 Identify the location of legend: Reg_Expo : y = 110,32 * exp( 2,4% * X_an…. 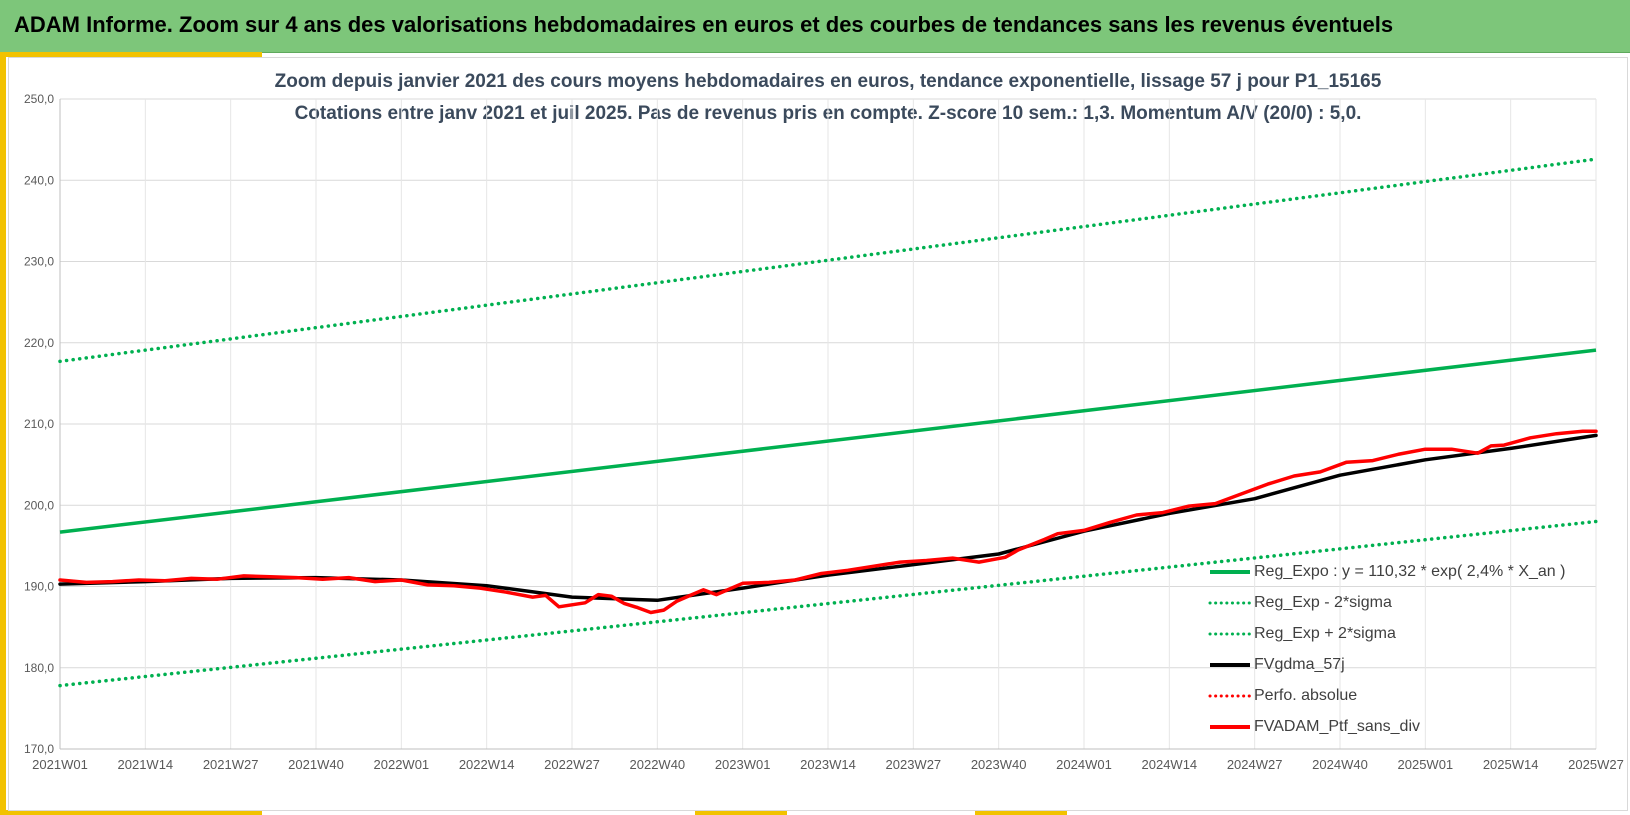
(1386, 649).